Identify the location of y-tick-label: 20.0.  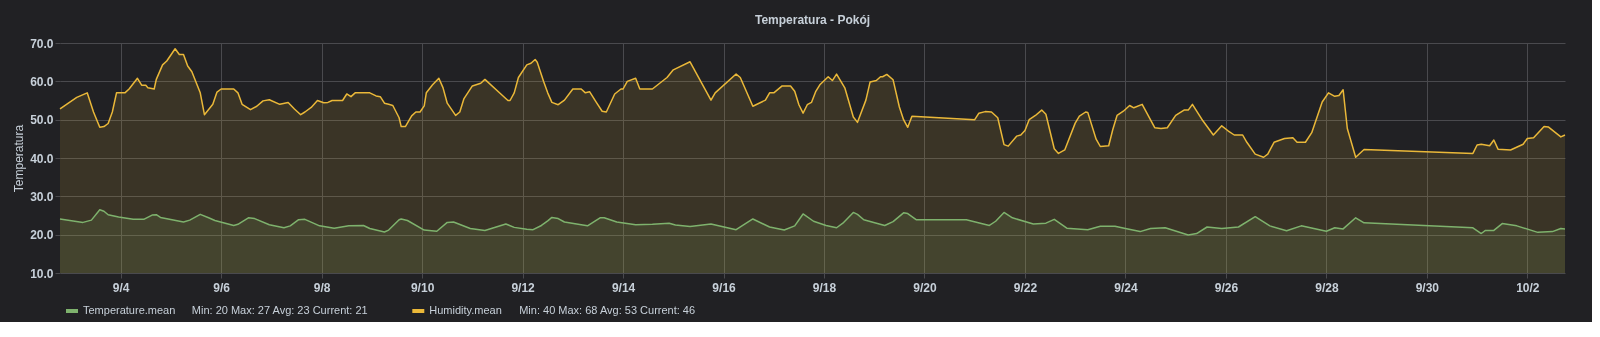
(42, 235).